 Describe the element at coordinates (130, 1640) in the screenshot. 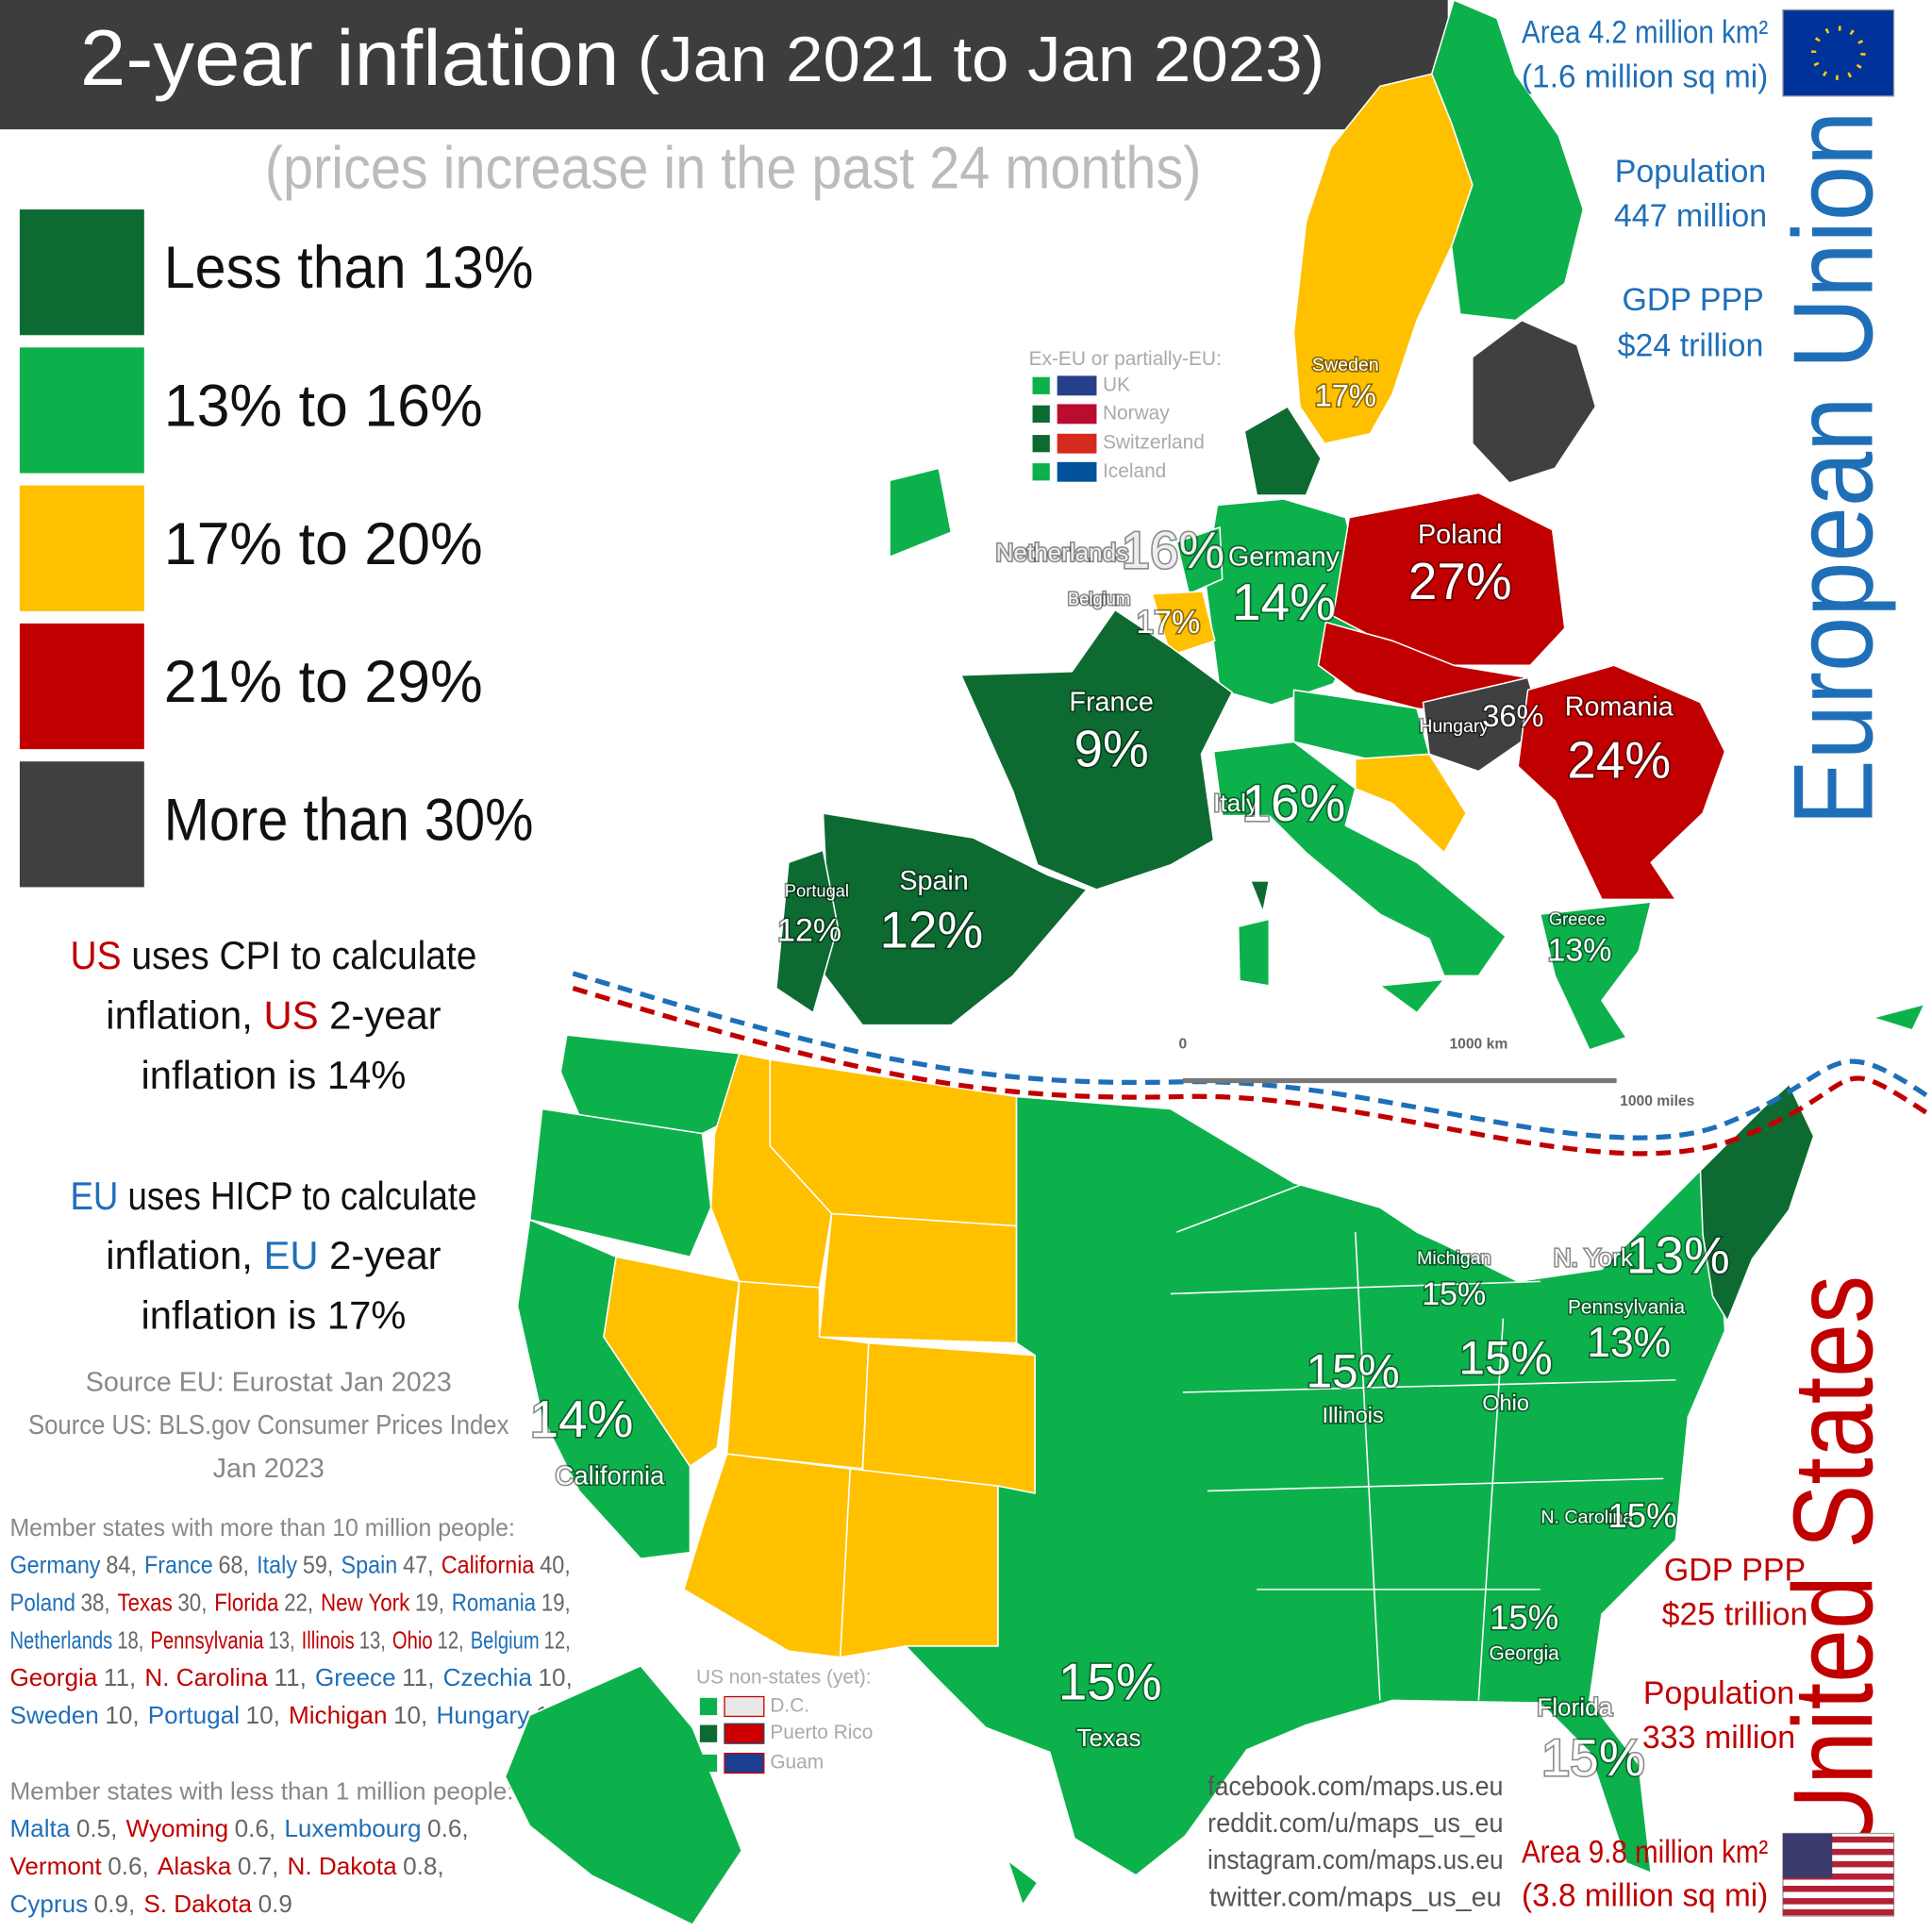

I see `member-value: 18,` at that location.